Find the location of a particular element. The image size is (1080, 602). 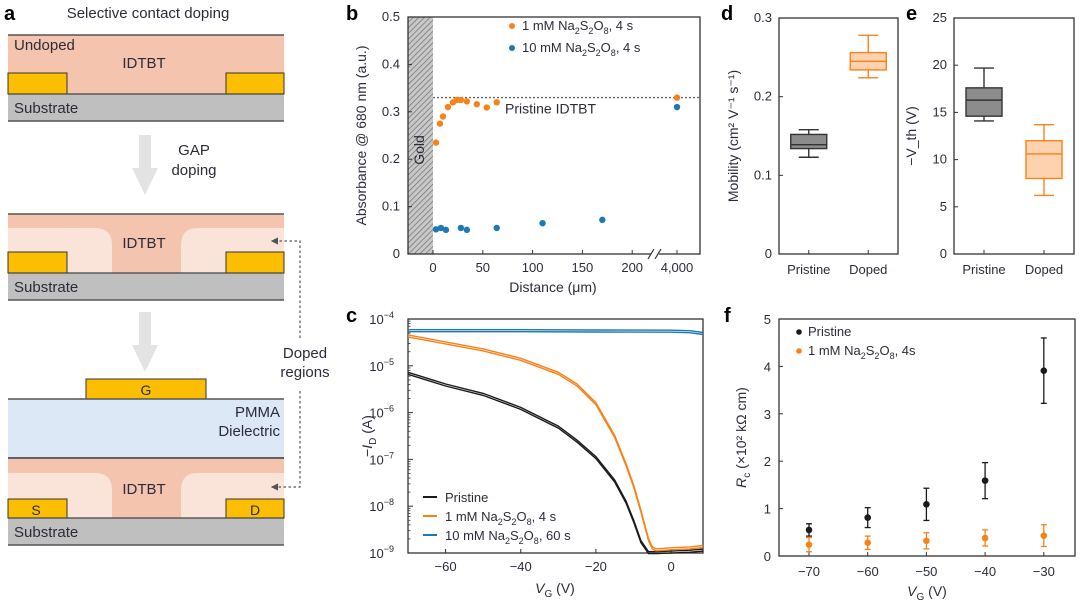

x-tick-label-f: −60 is located at coordinates (868, 571).